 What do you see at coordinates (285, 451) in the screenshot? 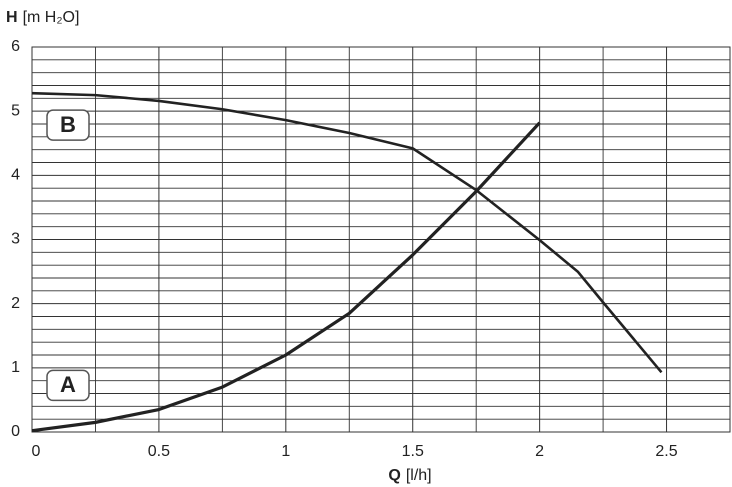
I see `x-tick-label: 1` at bounding box center [285, 451].